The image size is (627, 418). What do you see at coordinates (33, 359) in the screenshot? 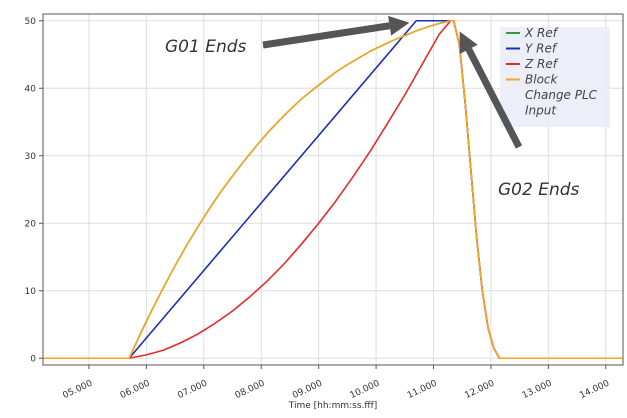
I see `y-tick-label: 0` at bounding box center [33, 359].